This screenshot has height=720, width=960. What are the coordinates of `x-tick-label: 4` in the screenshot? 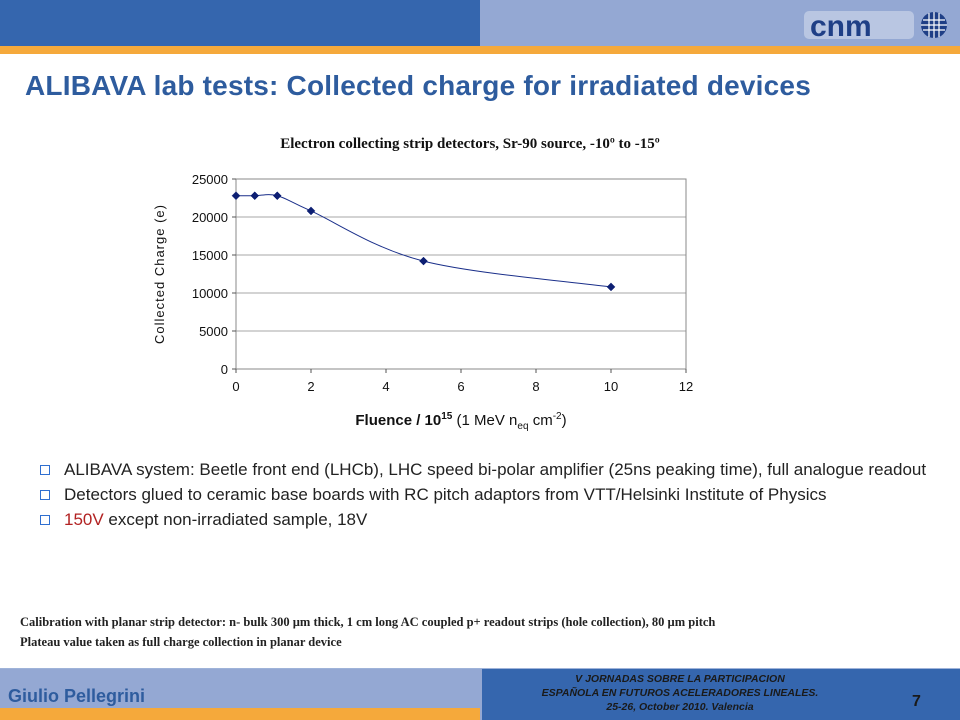 It's located at (385, 386).